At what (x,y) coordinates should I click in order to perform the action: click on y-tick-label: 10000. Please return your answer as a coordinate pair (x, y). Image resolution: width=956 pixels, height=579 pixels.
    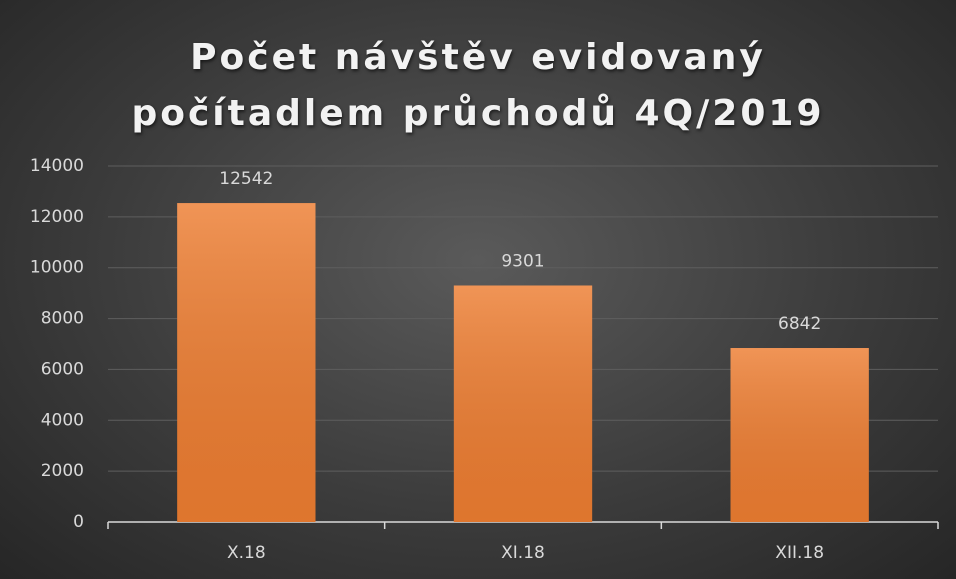
    Looking at the image, I should click on (57, 268).